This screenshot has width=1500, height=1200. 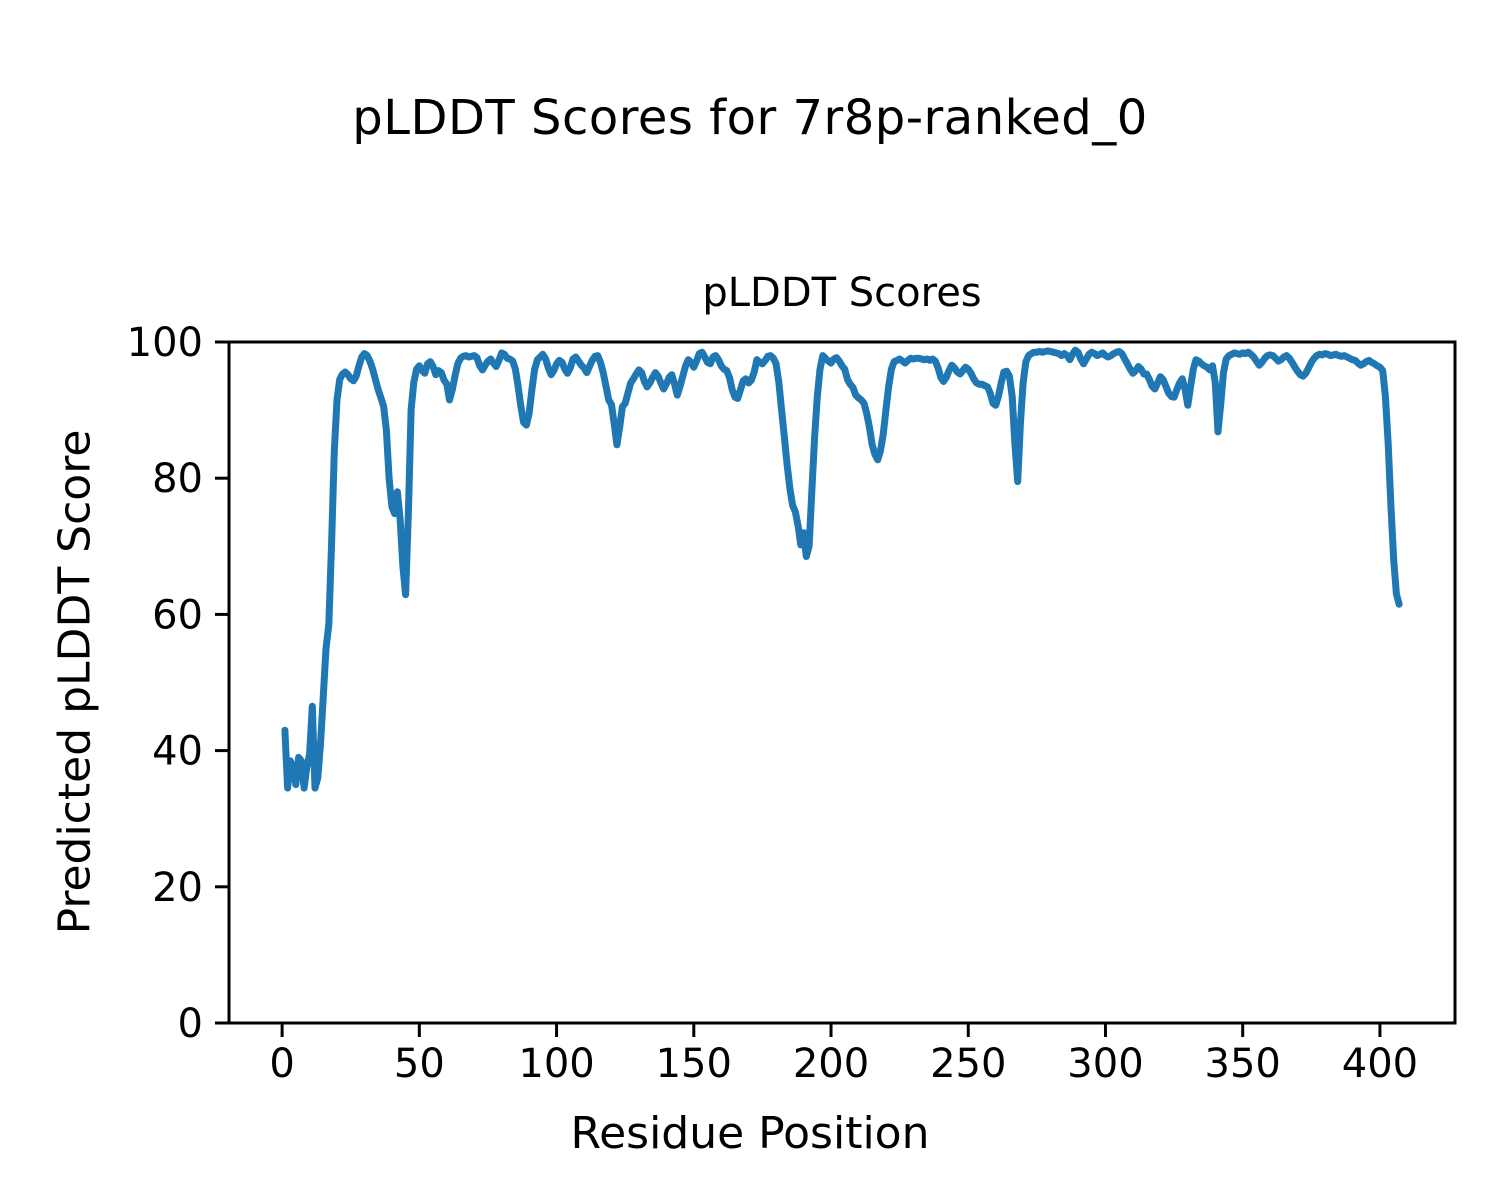 What do you see at coordinates (75, 682) in the screenshot?
I see `y-axis-label: Predicted pLDDT Score` at bounding box center [75, 682].